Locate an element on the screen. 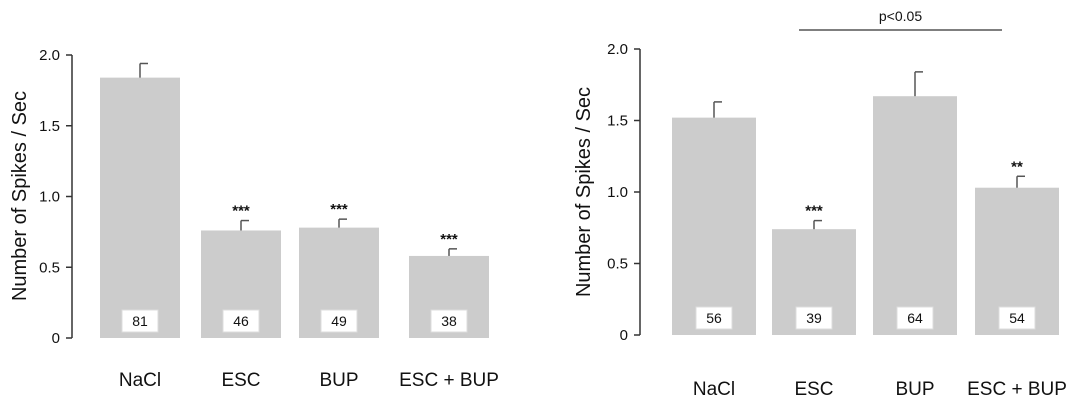 This screenshot has height=404, width=1066. n-label: 81 is located at coordinates (140, 321).